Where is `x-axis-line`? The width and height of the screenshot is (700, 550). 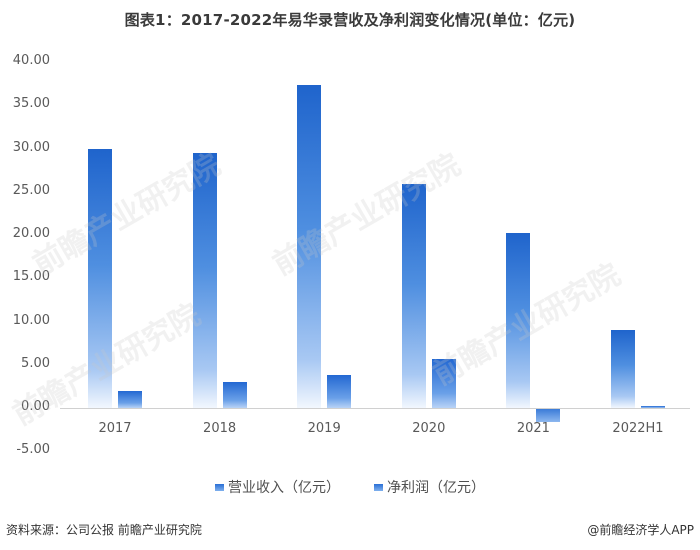 x-axis-line is located at coordinates (375, 408).